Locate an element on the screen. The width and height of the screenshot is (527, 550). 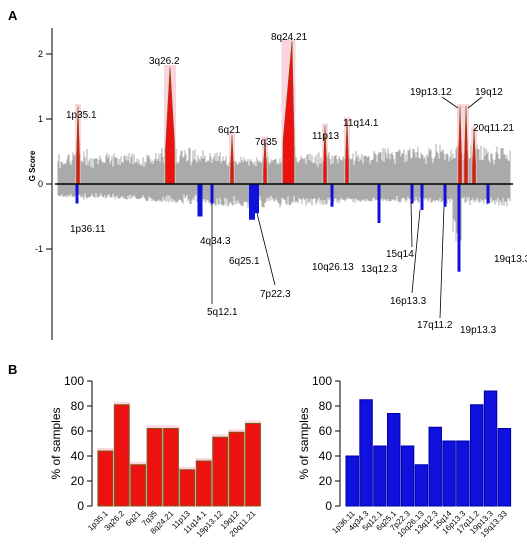
amp-peak-label: 19p13.12 is located at coordinates (431, 92).